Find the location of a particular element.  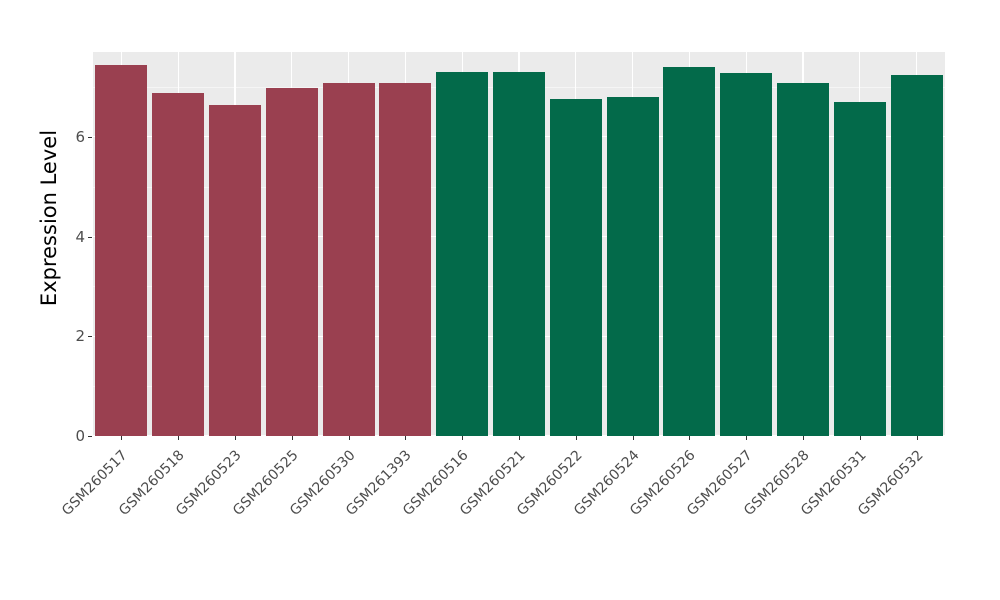

y-axis-tick-label: 0 is located at coordinates (80, 436).